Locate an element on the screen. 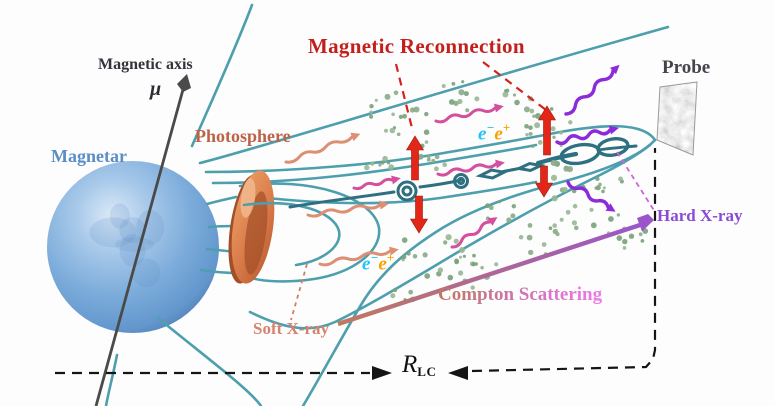  plasmoid-ellipse is located at coordinates (613, 147).